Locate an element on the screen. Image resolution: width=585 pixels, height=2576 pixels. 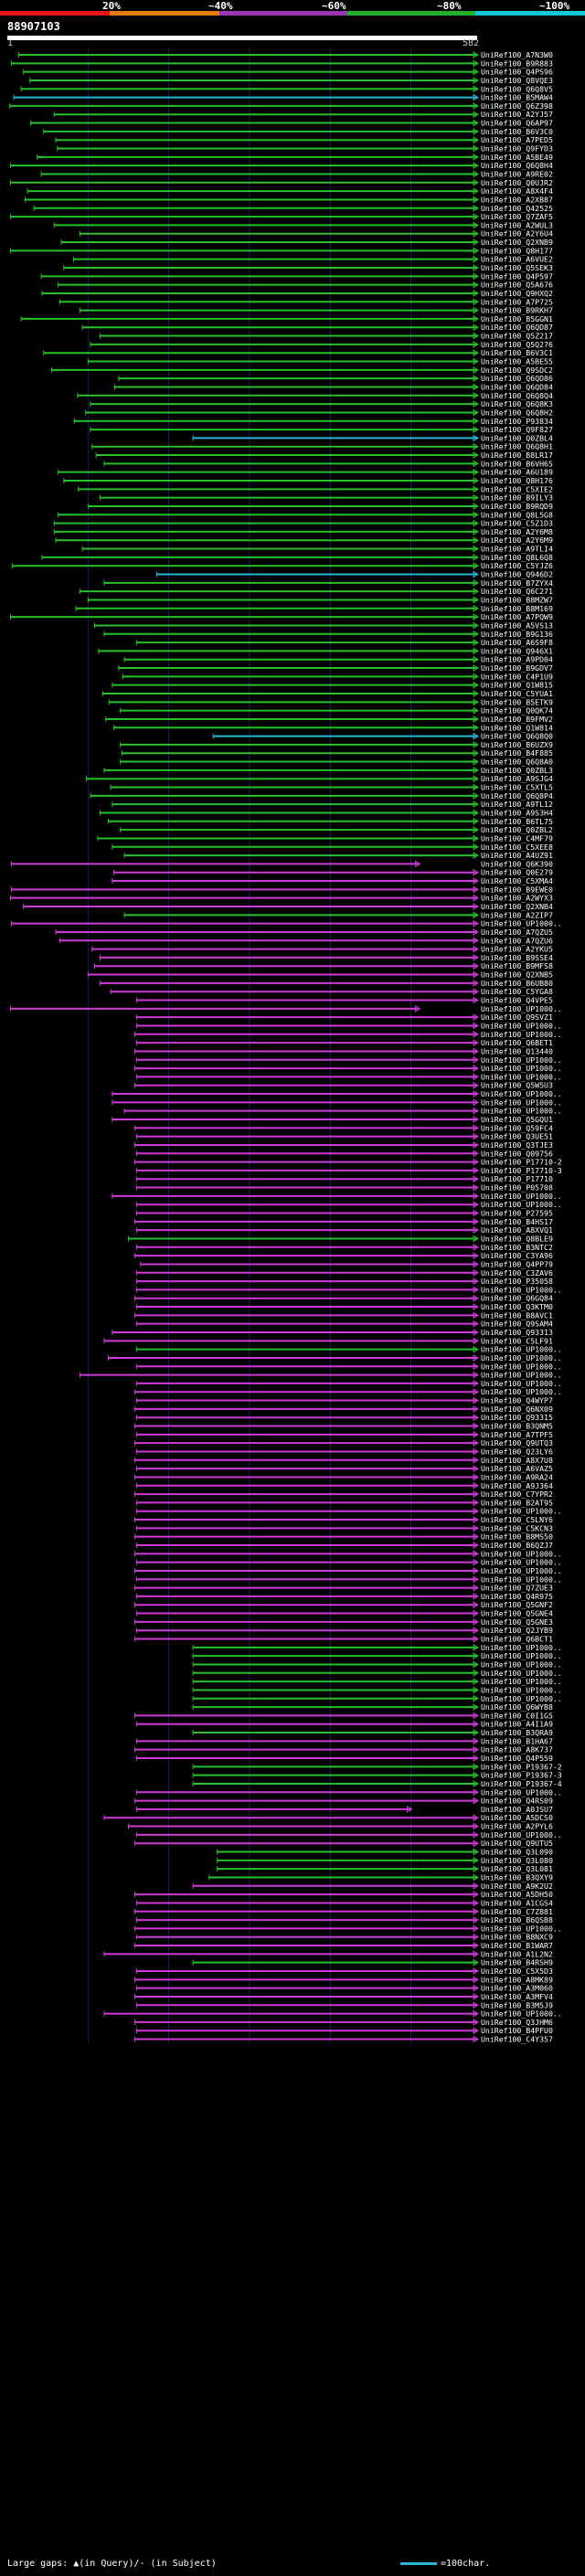
hit-row: UniRef100_Q5GNF2 is located at coordinates (343, 1604).